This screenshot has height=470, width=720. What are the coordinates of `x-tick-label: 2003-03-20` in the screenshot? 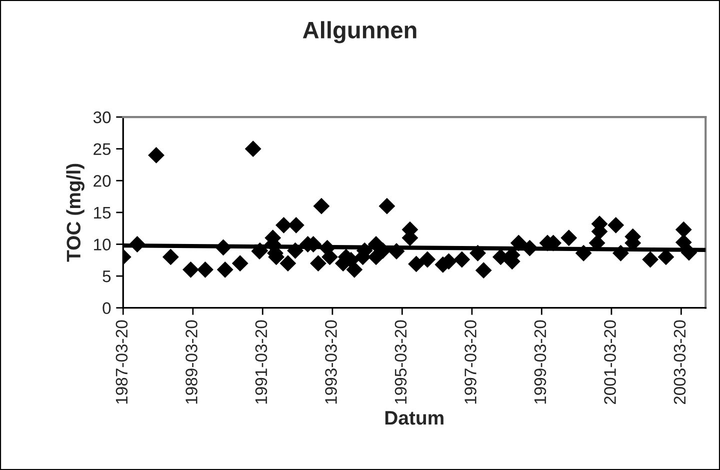 It's located at (680, 362).